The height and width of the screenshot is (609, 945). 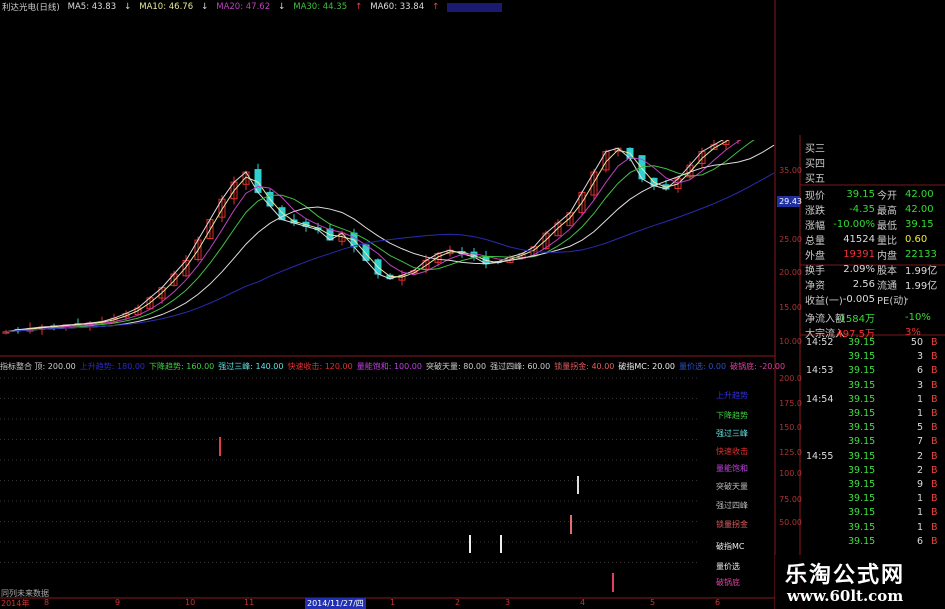 What do you see at coordinates (859, 254) in the screenshot?
I see `quote-value: 19391` at bounding box center [859, 254].